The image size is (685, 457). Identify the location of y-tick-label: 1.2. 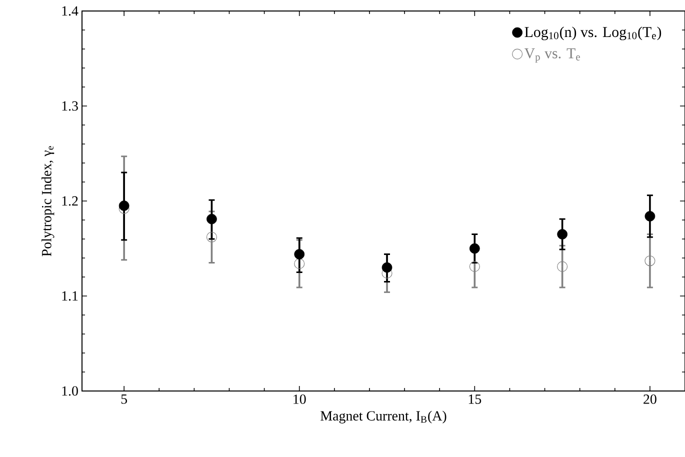
(70, 201).